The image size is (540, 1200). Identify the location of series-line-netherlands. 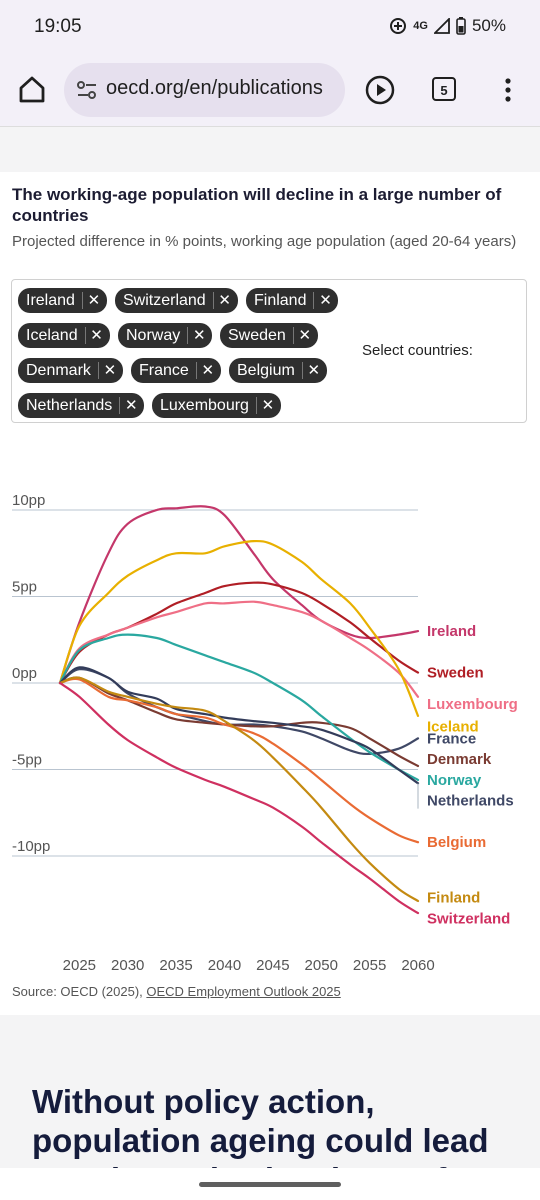
(239, 725).